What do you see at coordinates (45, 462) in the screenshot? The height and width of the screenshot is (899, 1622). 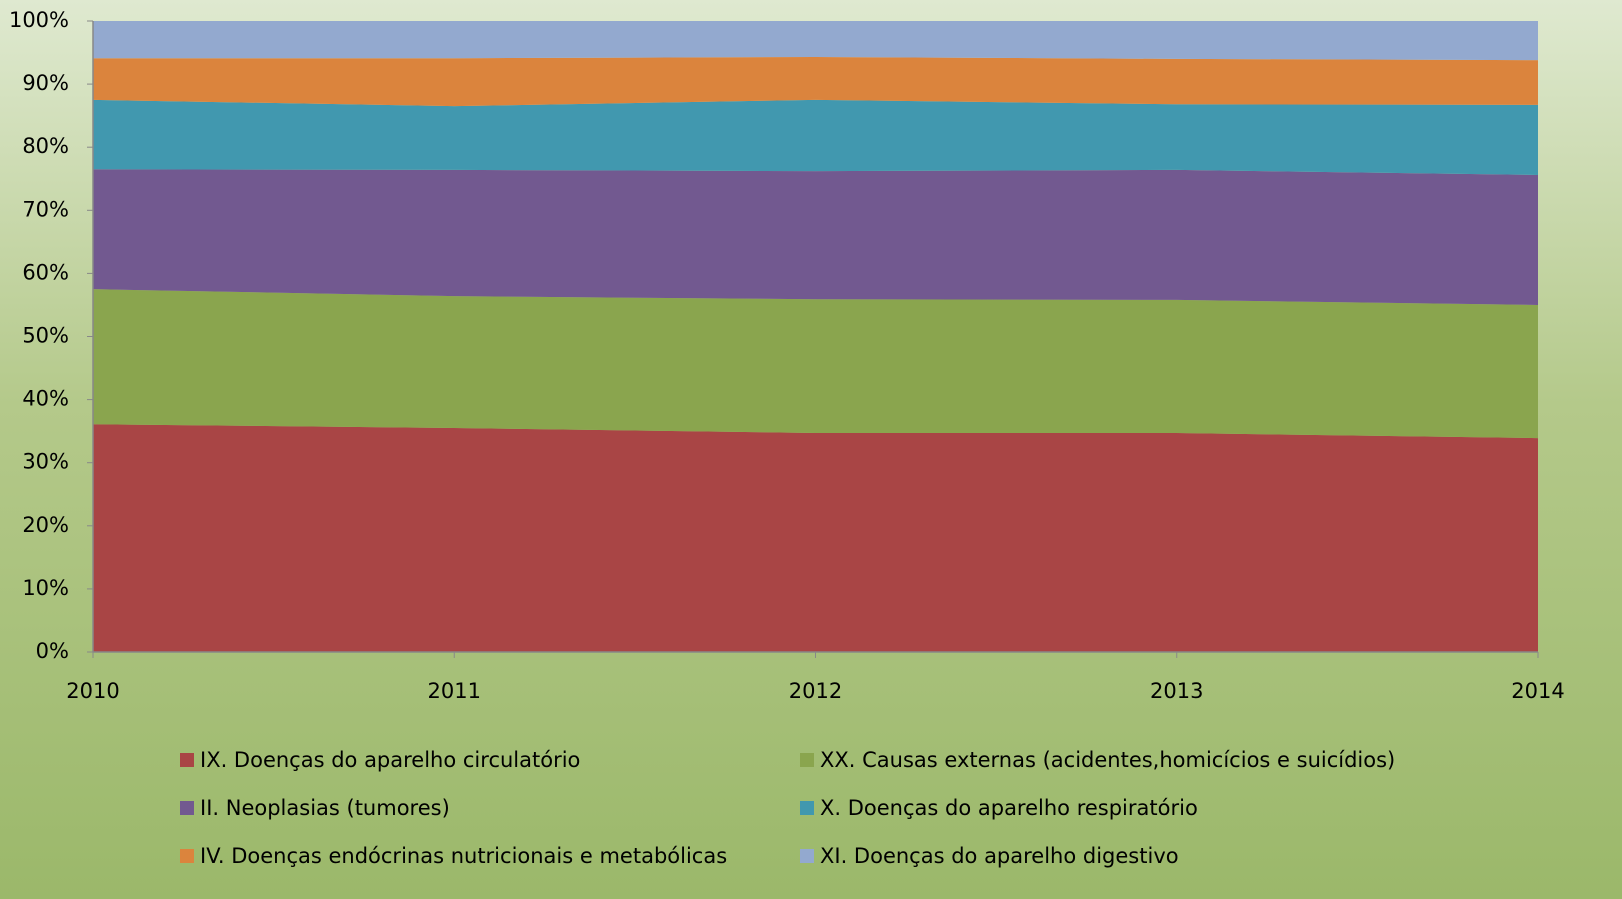 I see `y-tick-label: 30%` at bounding box center [45, 462].